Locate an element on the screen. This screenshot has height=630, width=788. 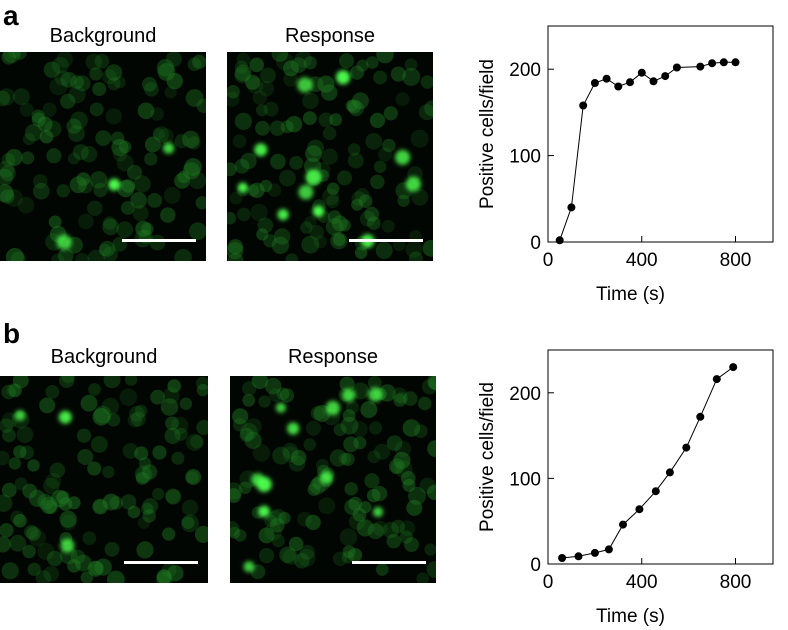
panel-b-response-label: Response is located at coordinates (333, 357).